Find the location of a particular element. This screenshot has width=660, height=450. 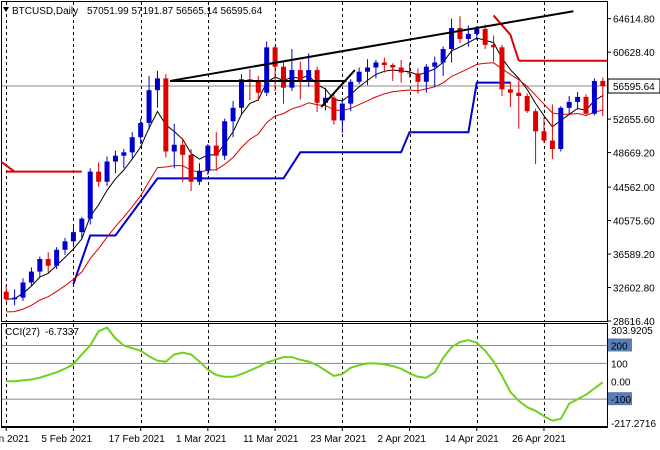

x-tick-label: 14 Apr 2021 is located at coordinates (472, 439).